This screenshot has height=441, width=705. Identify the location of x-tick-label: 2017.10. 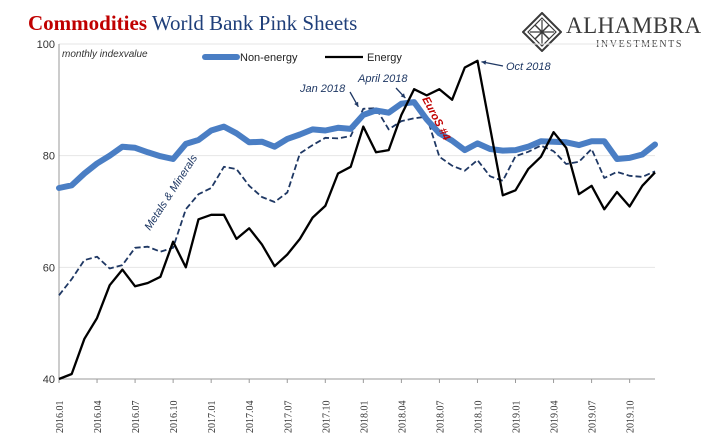
(326, 417).